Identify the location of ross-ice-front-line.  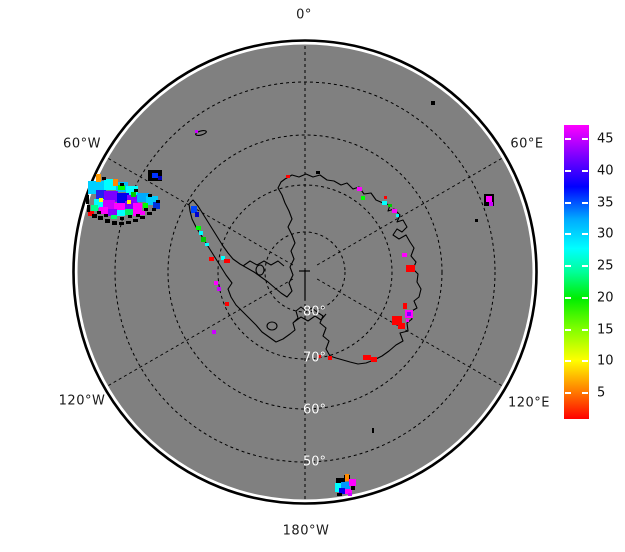
(310, 318).